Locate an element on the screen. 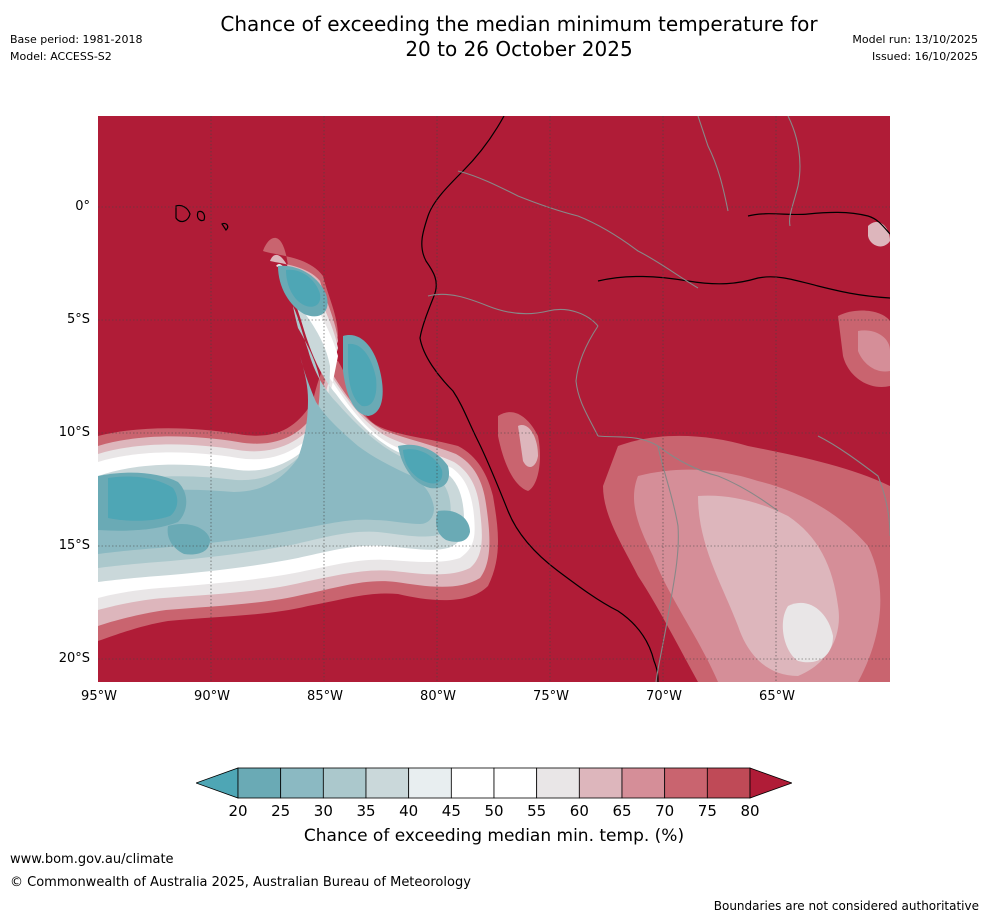  colorbar-tick-label: 70 is located at coordinates (665, 811).